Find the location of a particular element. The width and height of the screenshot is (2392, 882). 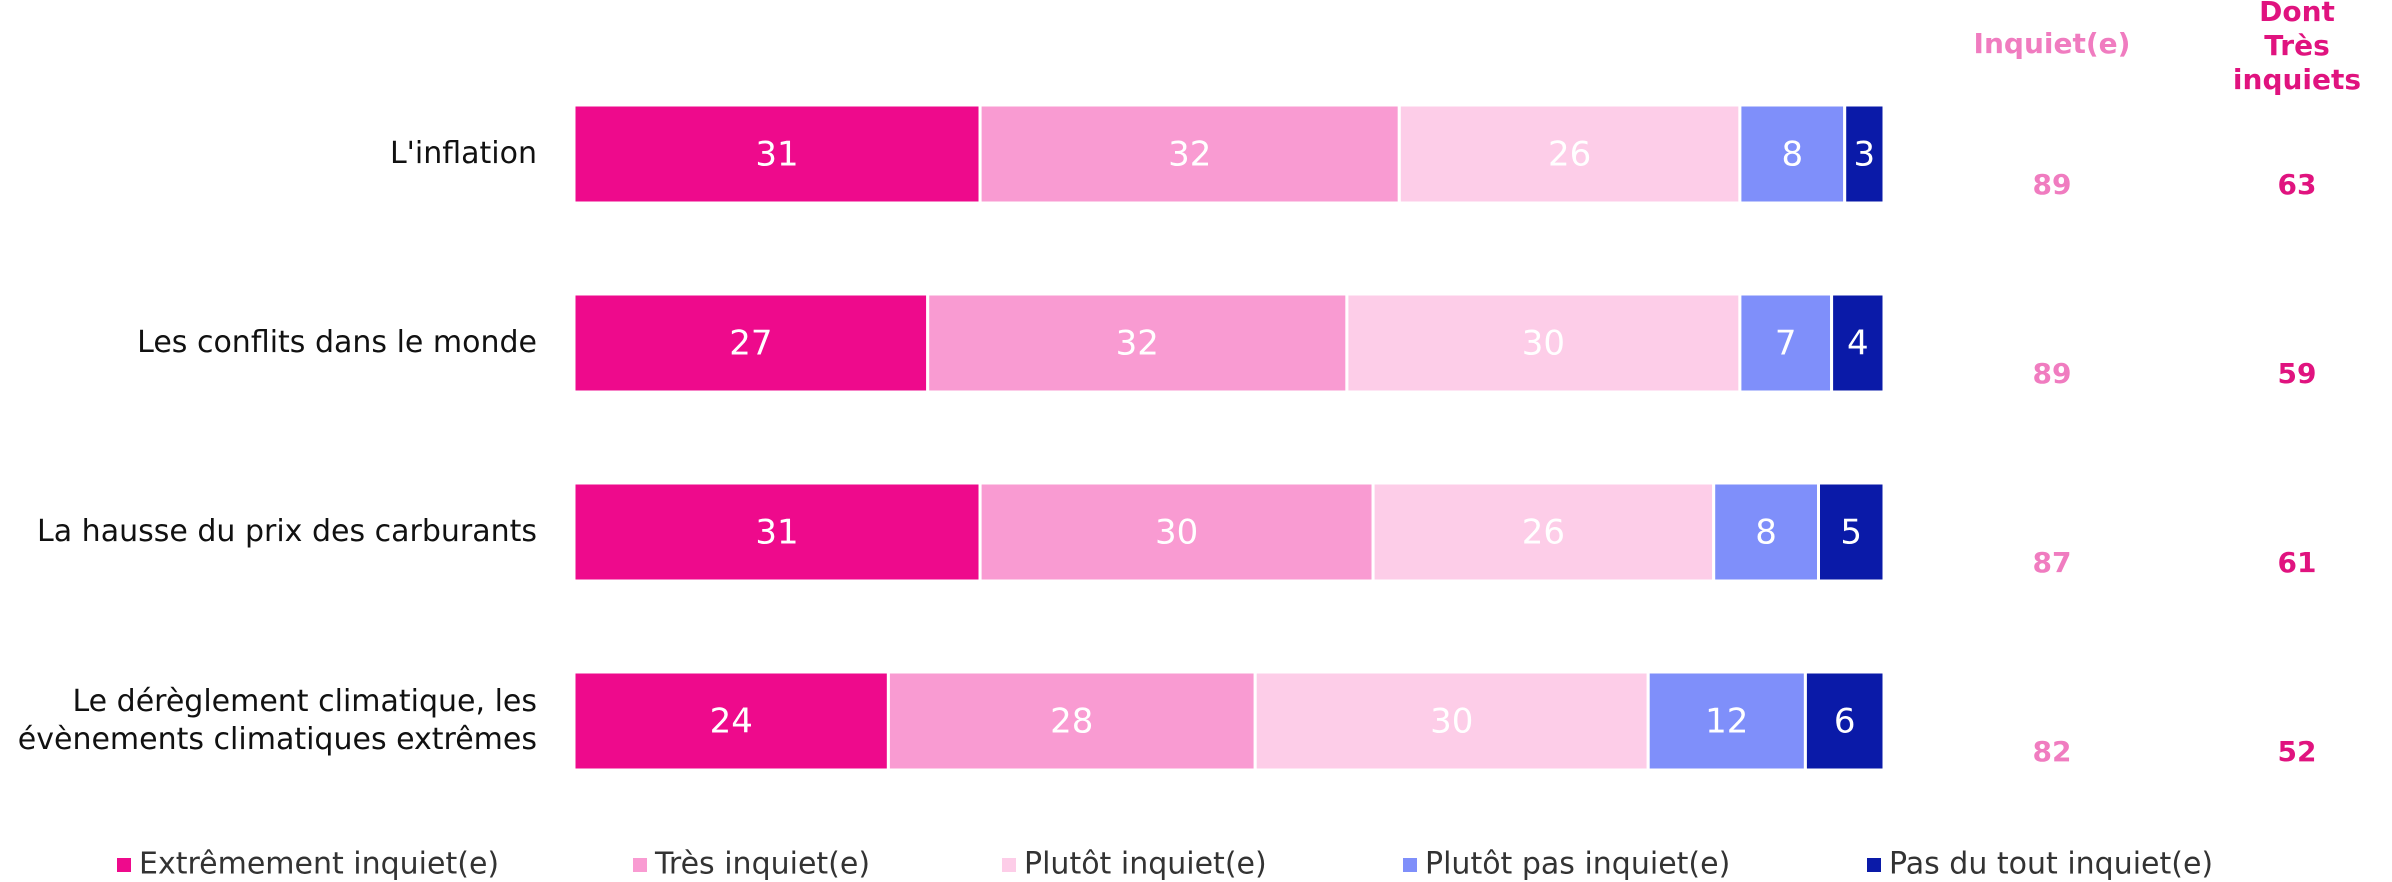

column-value: 59 is located at coordinates (2297, 373).